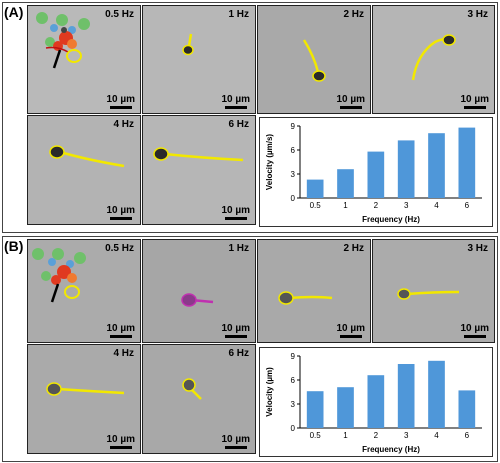 This screenshot has width=500, height=463. I want to click on panel-b-velocity-chart: 0 3 6 9 0.5 1 2 3 4 6 Frequency (Hz) Velocity (µm), so click(376, 402).